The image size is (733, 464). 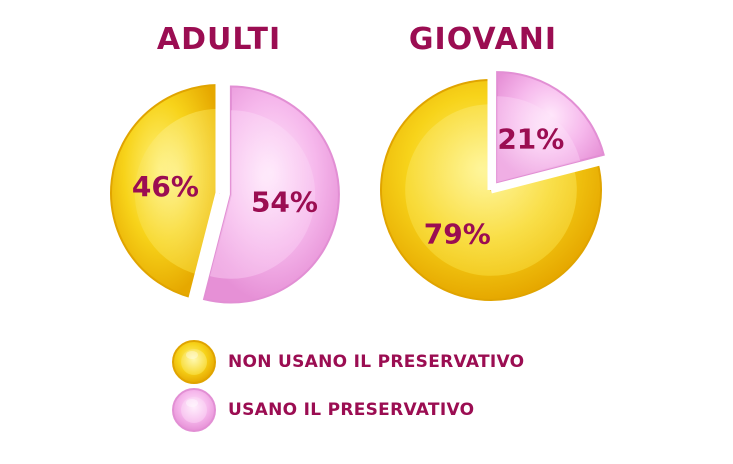 I want to click on chart-title-adulti: ADULTI, so click(x=219, y=39).